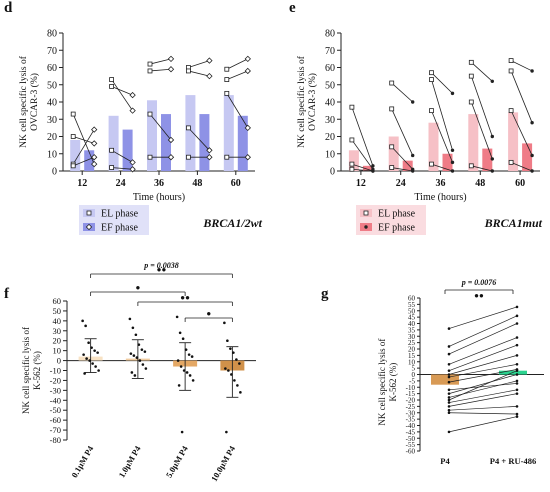 The image size is (550, 492). I want to click on y-tick-label: 55, so click(412, 305).